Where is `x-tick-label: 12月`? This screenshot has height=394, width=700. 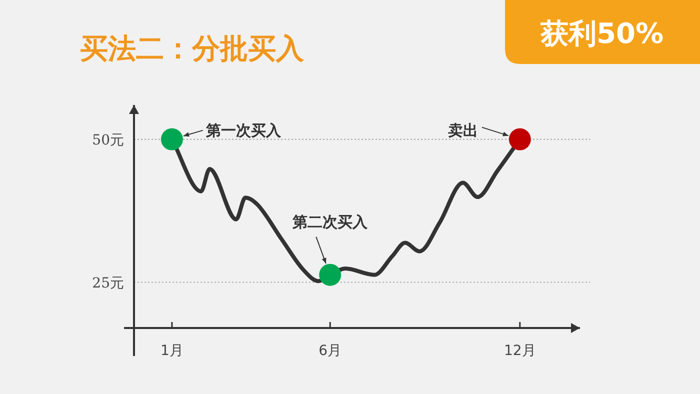 x-tick-label: 12月 is located at coordinates (520, 351).